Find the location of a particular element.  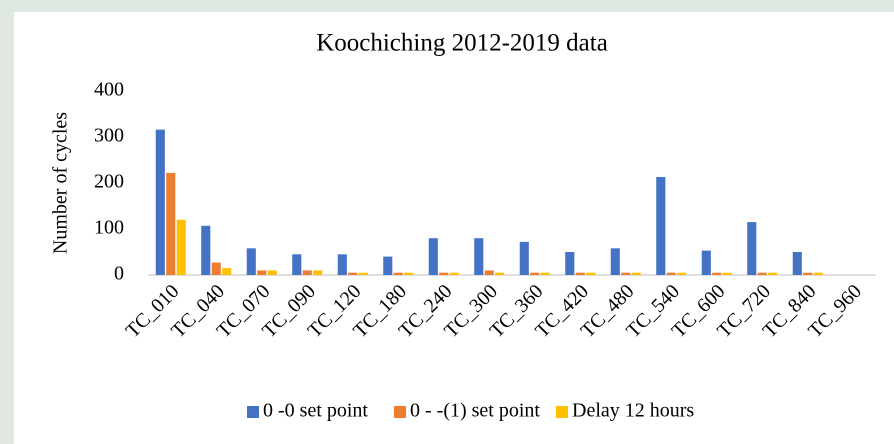

y-tick-label: 0 is located at coordinates (119, 274).